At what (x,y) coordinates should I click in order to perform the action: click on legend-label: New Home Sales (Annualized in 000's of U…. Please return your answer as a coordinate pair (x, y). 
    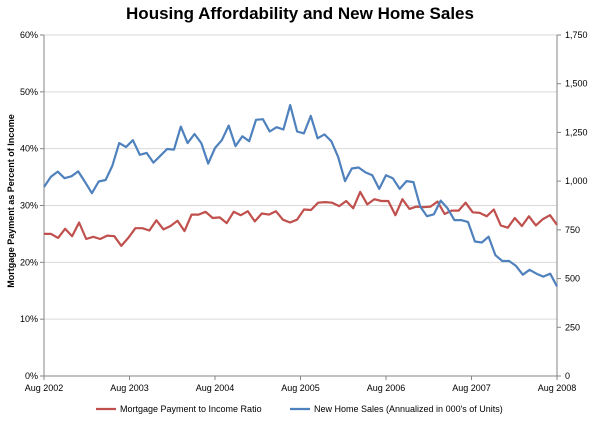
    Looking at the image, I should click on (408, 409).